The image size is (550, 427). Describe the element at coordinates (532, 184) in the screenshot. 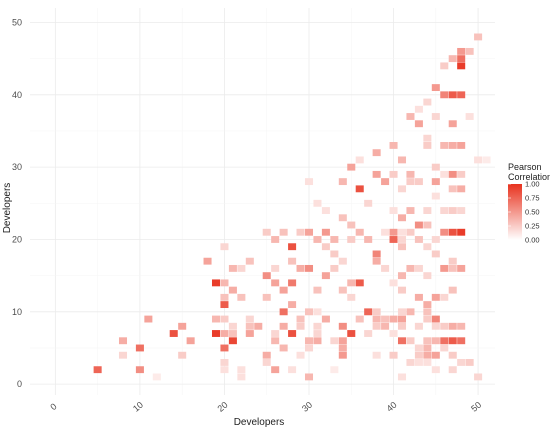

I see `legend-tick-label: 1.00` at that location.